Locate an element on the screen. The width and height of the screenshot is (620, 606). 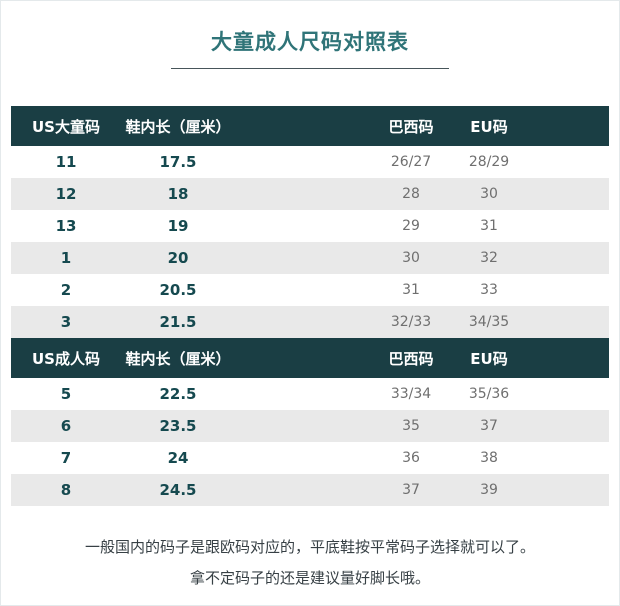
page-title: 大童成人尺码对照表 is located at coordinates (310, 42).